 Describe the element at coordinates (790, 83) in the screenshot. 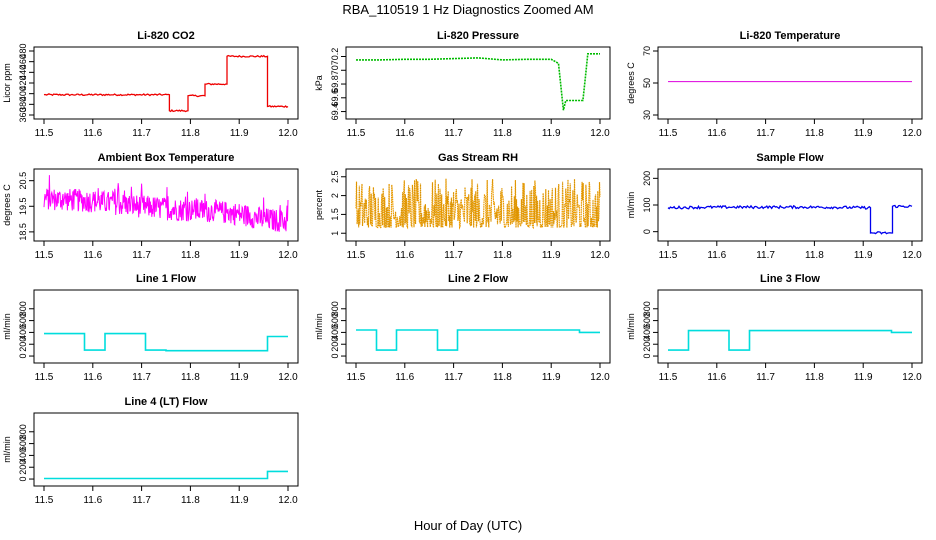

I see `plot-frame-temp820` at that location.